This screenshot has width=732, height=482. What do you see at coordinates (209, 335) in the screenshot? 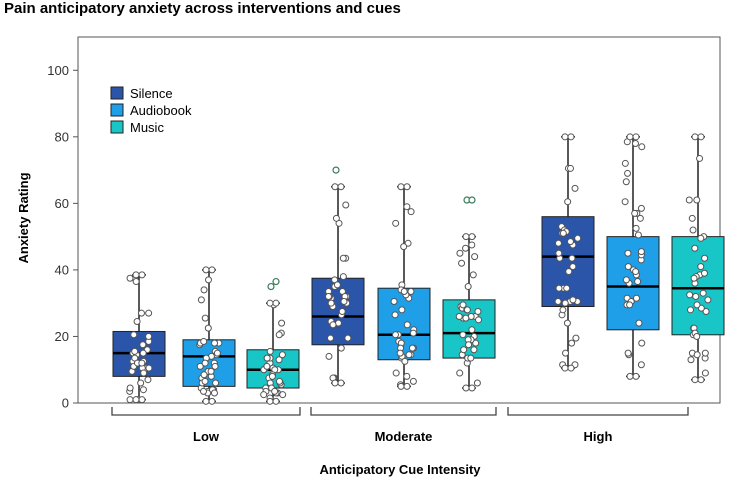
I see `box-audiobook-low` at bounding box center [209, 335].